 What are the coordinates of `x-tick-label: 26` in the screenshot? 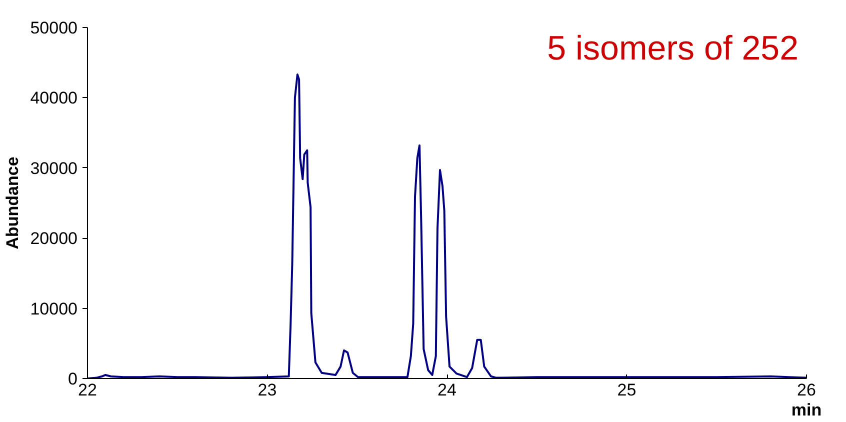 It's located at (806, 390).